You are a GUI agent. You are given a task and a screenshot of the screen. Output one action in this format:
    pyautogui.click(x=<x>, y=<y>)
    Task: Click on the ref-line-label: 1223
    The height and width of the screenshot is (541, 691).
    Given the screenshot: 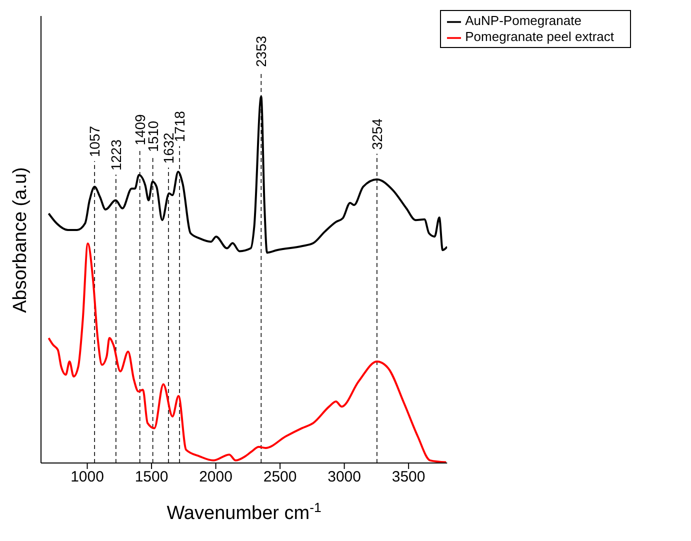 What is the action you would take?
    pyautogui.click(x=116, y=155)
    